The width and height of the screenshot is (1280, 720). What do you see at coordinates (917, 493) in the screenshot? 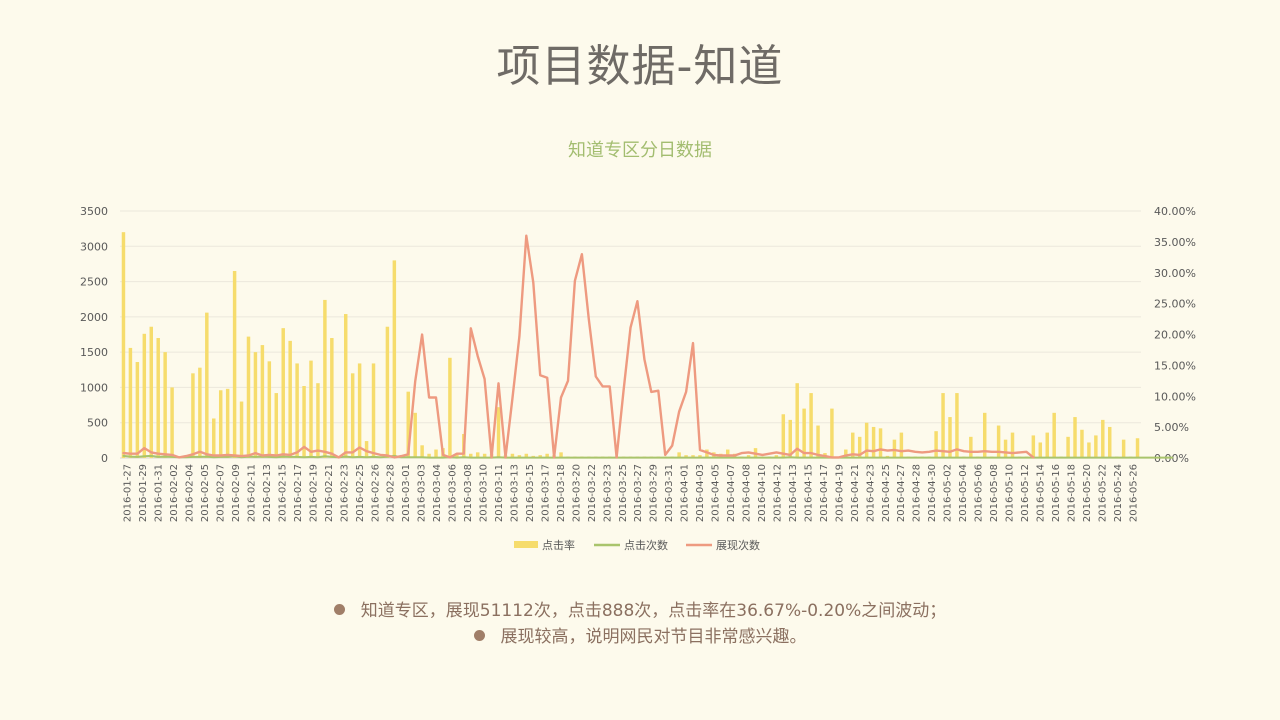
I see `x-tick-label: 2016-04-28` at bounding box center [917, 493].